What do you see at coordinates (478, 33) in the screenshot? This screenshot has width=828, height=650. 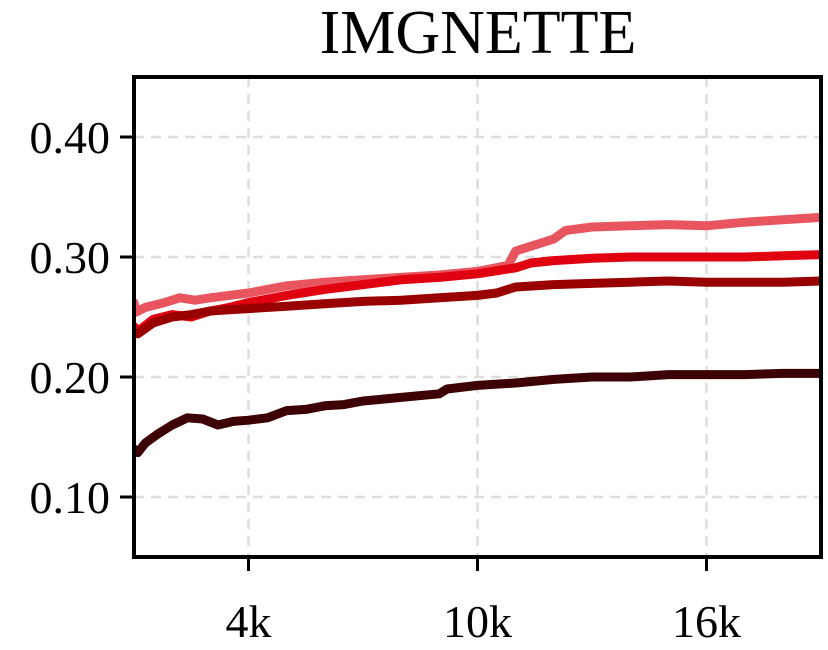 I see `chart-title: IMGNETTE` at bounding box center [478, 33].